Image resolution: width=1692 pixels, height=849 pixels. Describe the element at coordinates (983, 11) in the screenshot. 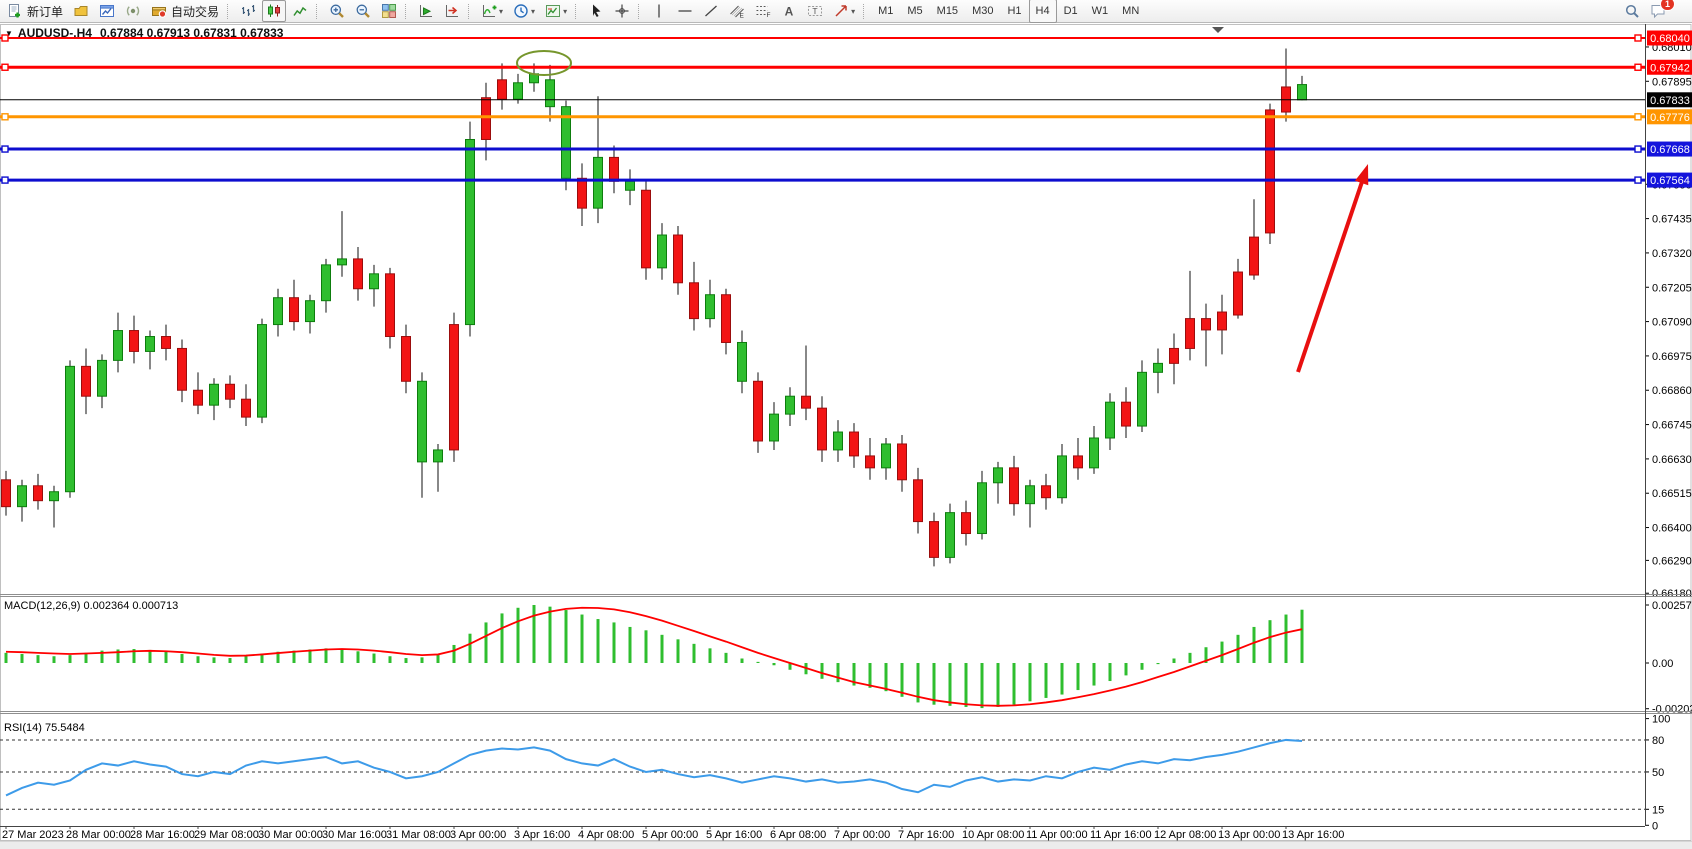

I see `timeframe-m30-button: M30` at that location.